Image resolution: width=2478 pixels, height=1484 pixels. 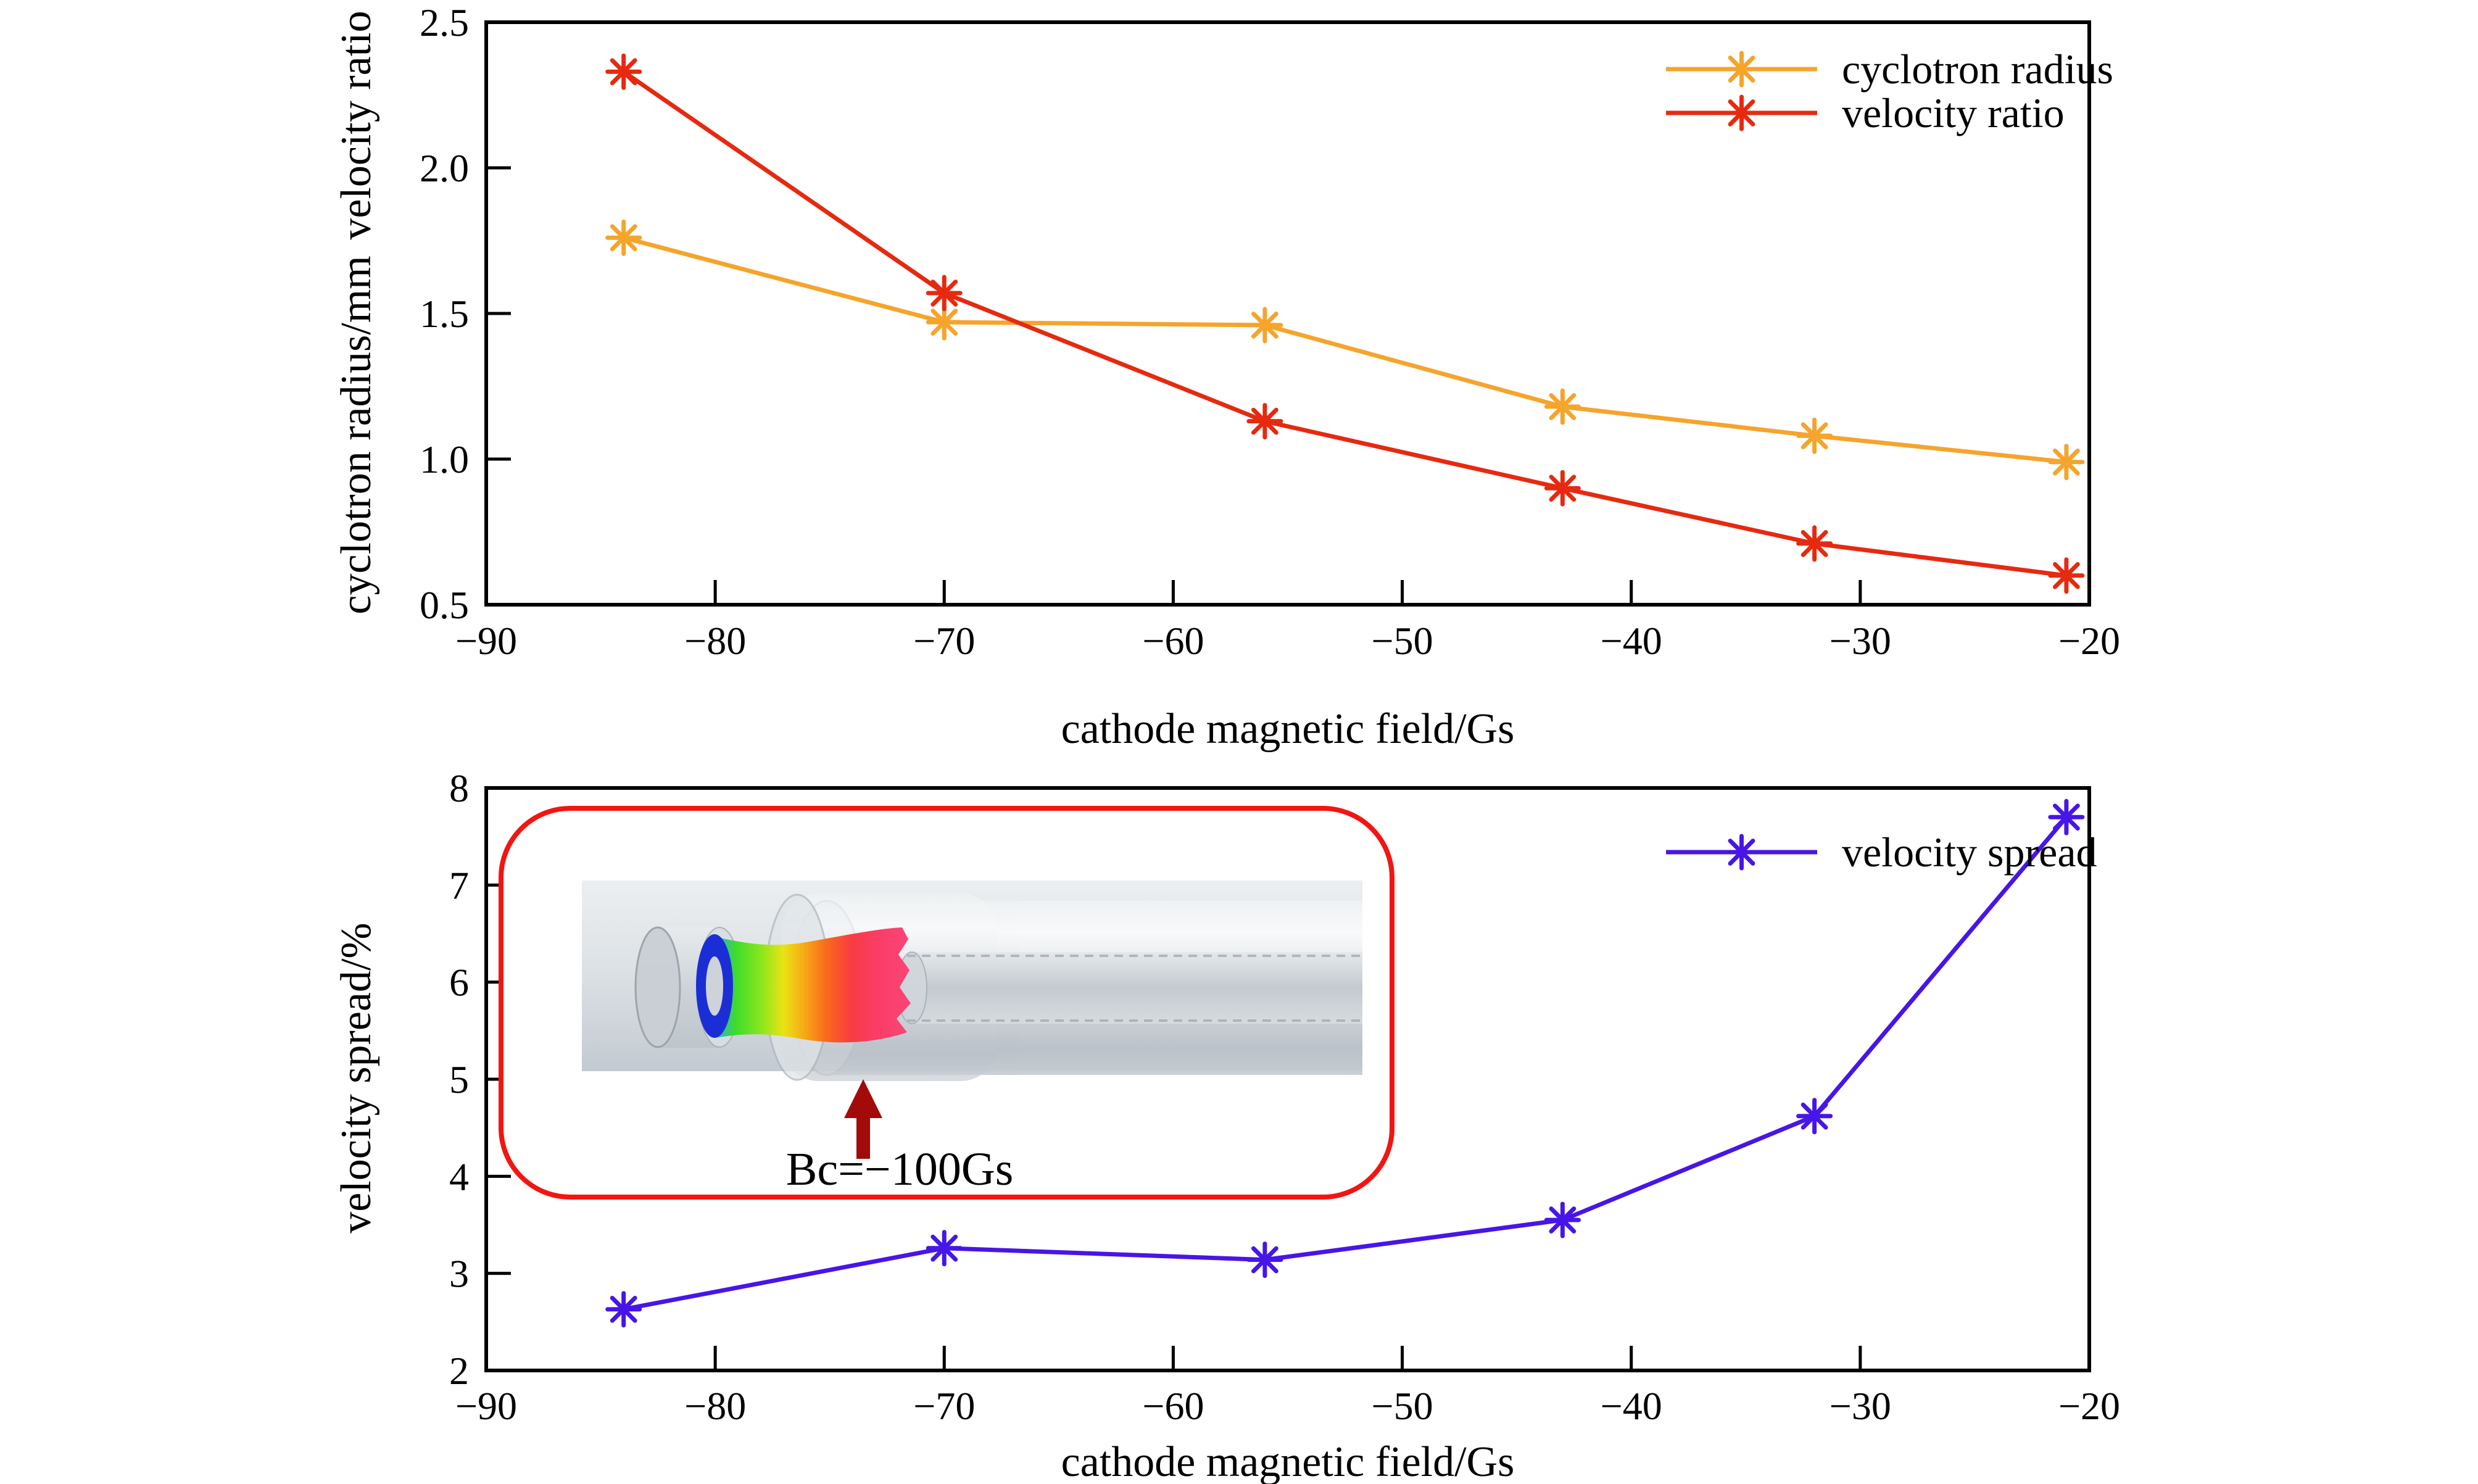 I want to click on bottom-chart-legend: velocity spread, so click(x=1881, y=853).